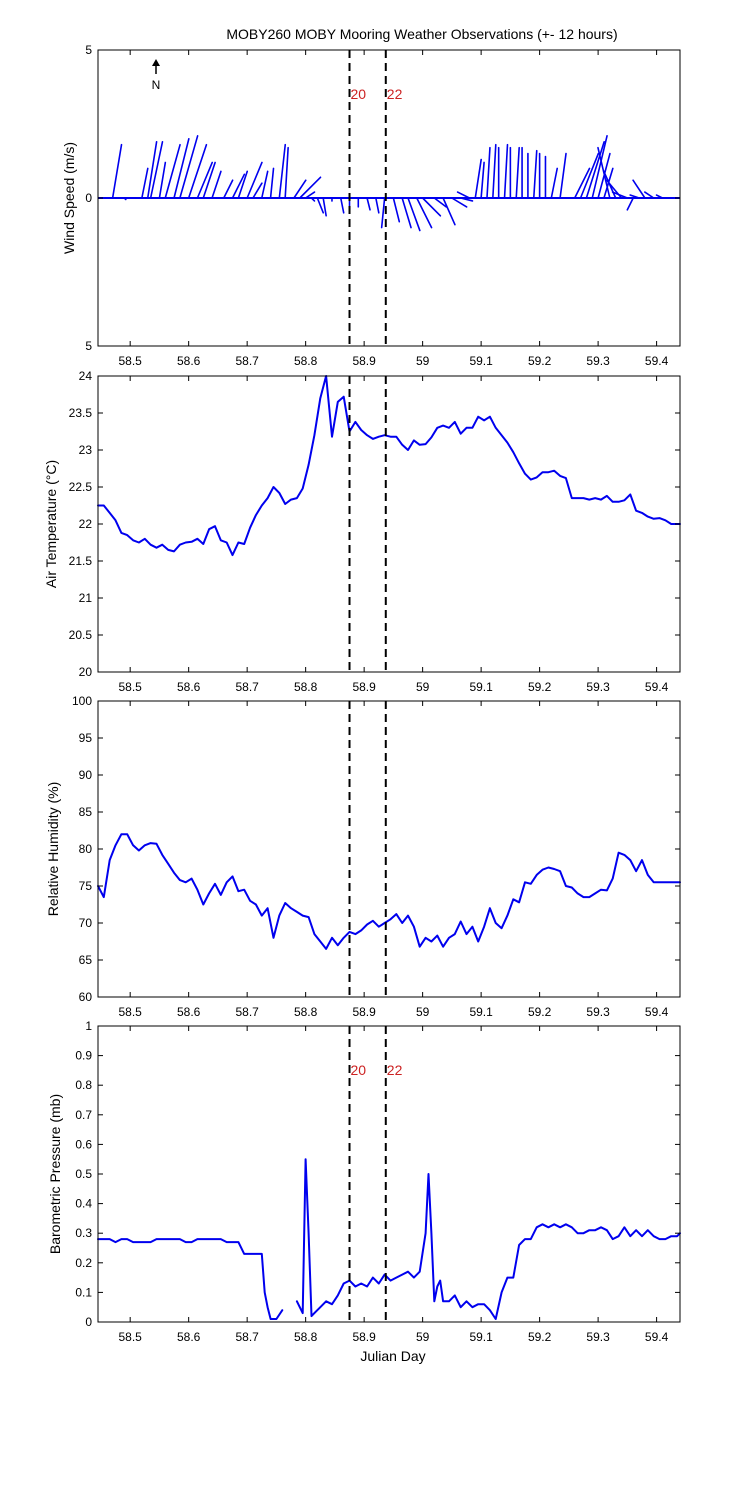 This screenshot has height=1500, width=750. What do you see at coordinates (86, 812) in the screenshot?
I see `y-tick-label: 85` at bounding box center [86, 812].